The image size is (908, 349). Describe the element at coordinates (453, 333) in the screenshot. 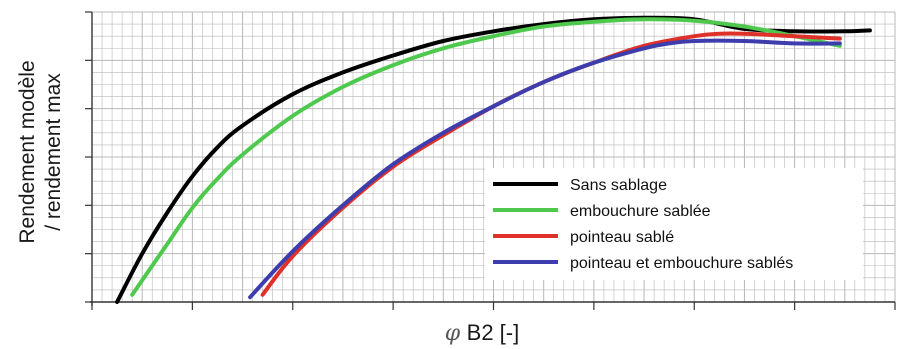

I see `x-axis-label-symbol: φ` at that location.